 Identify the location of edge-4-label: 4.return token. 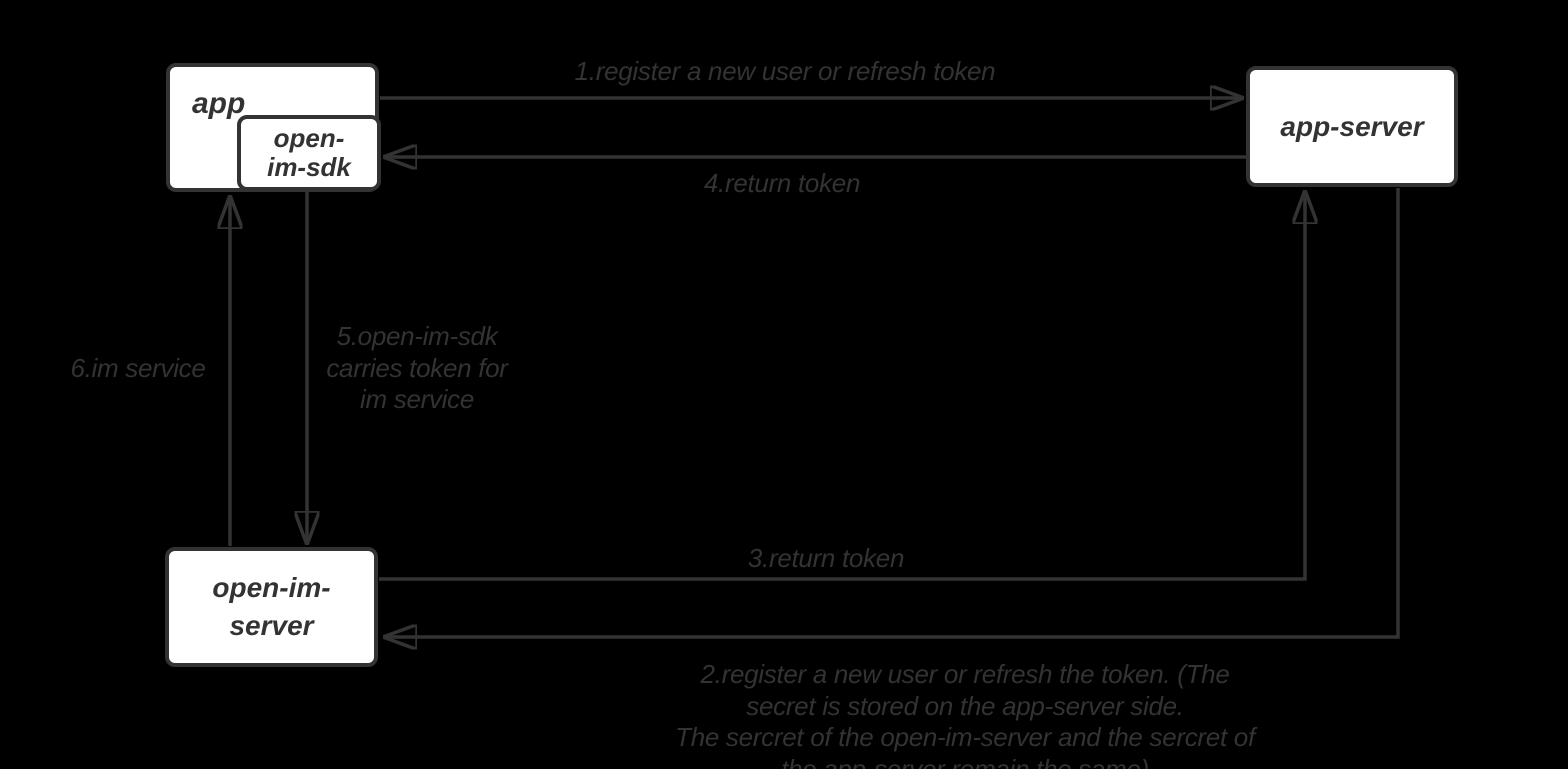
(782, 183).